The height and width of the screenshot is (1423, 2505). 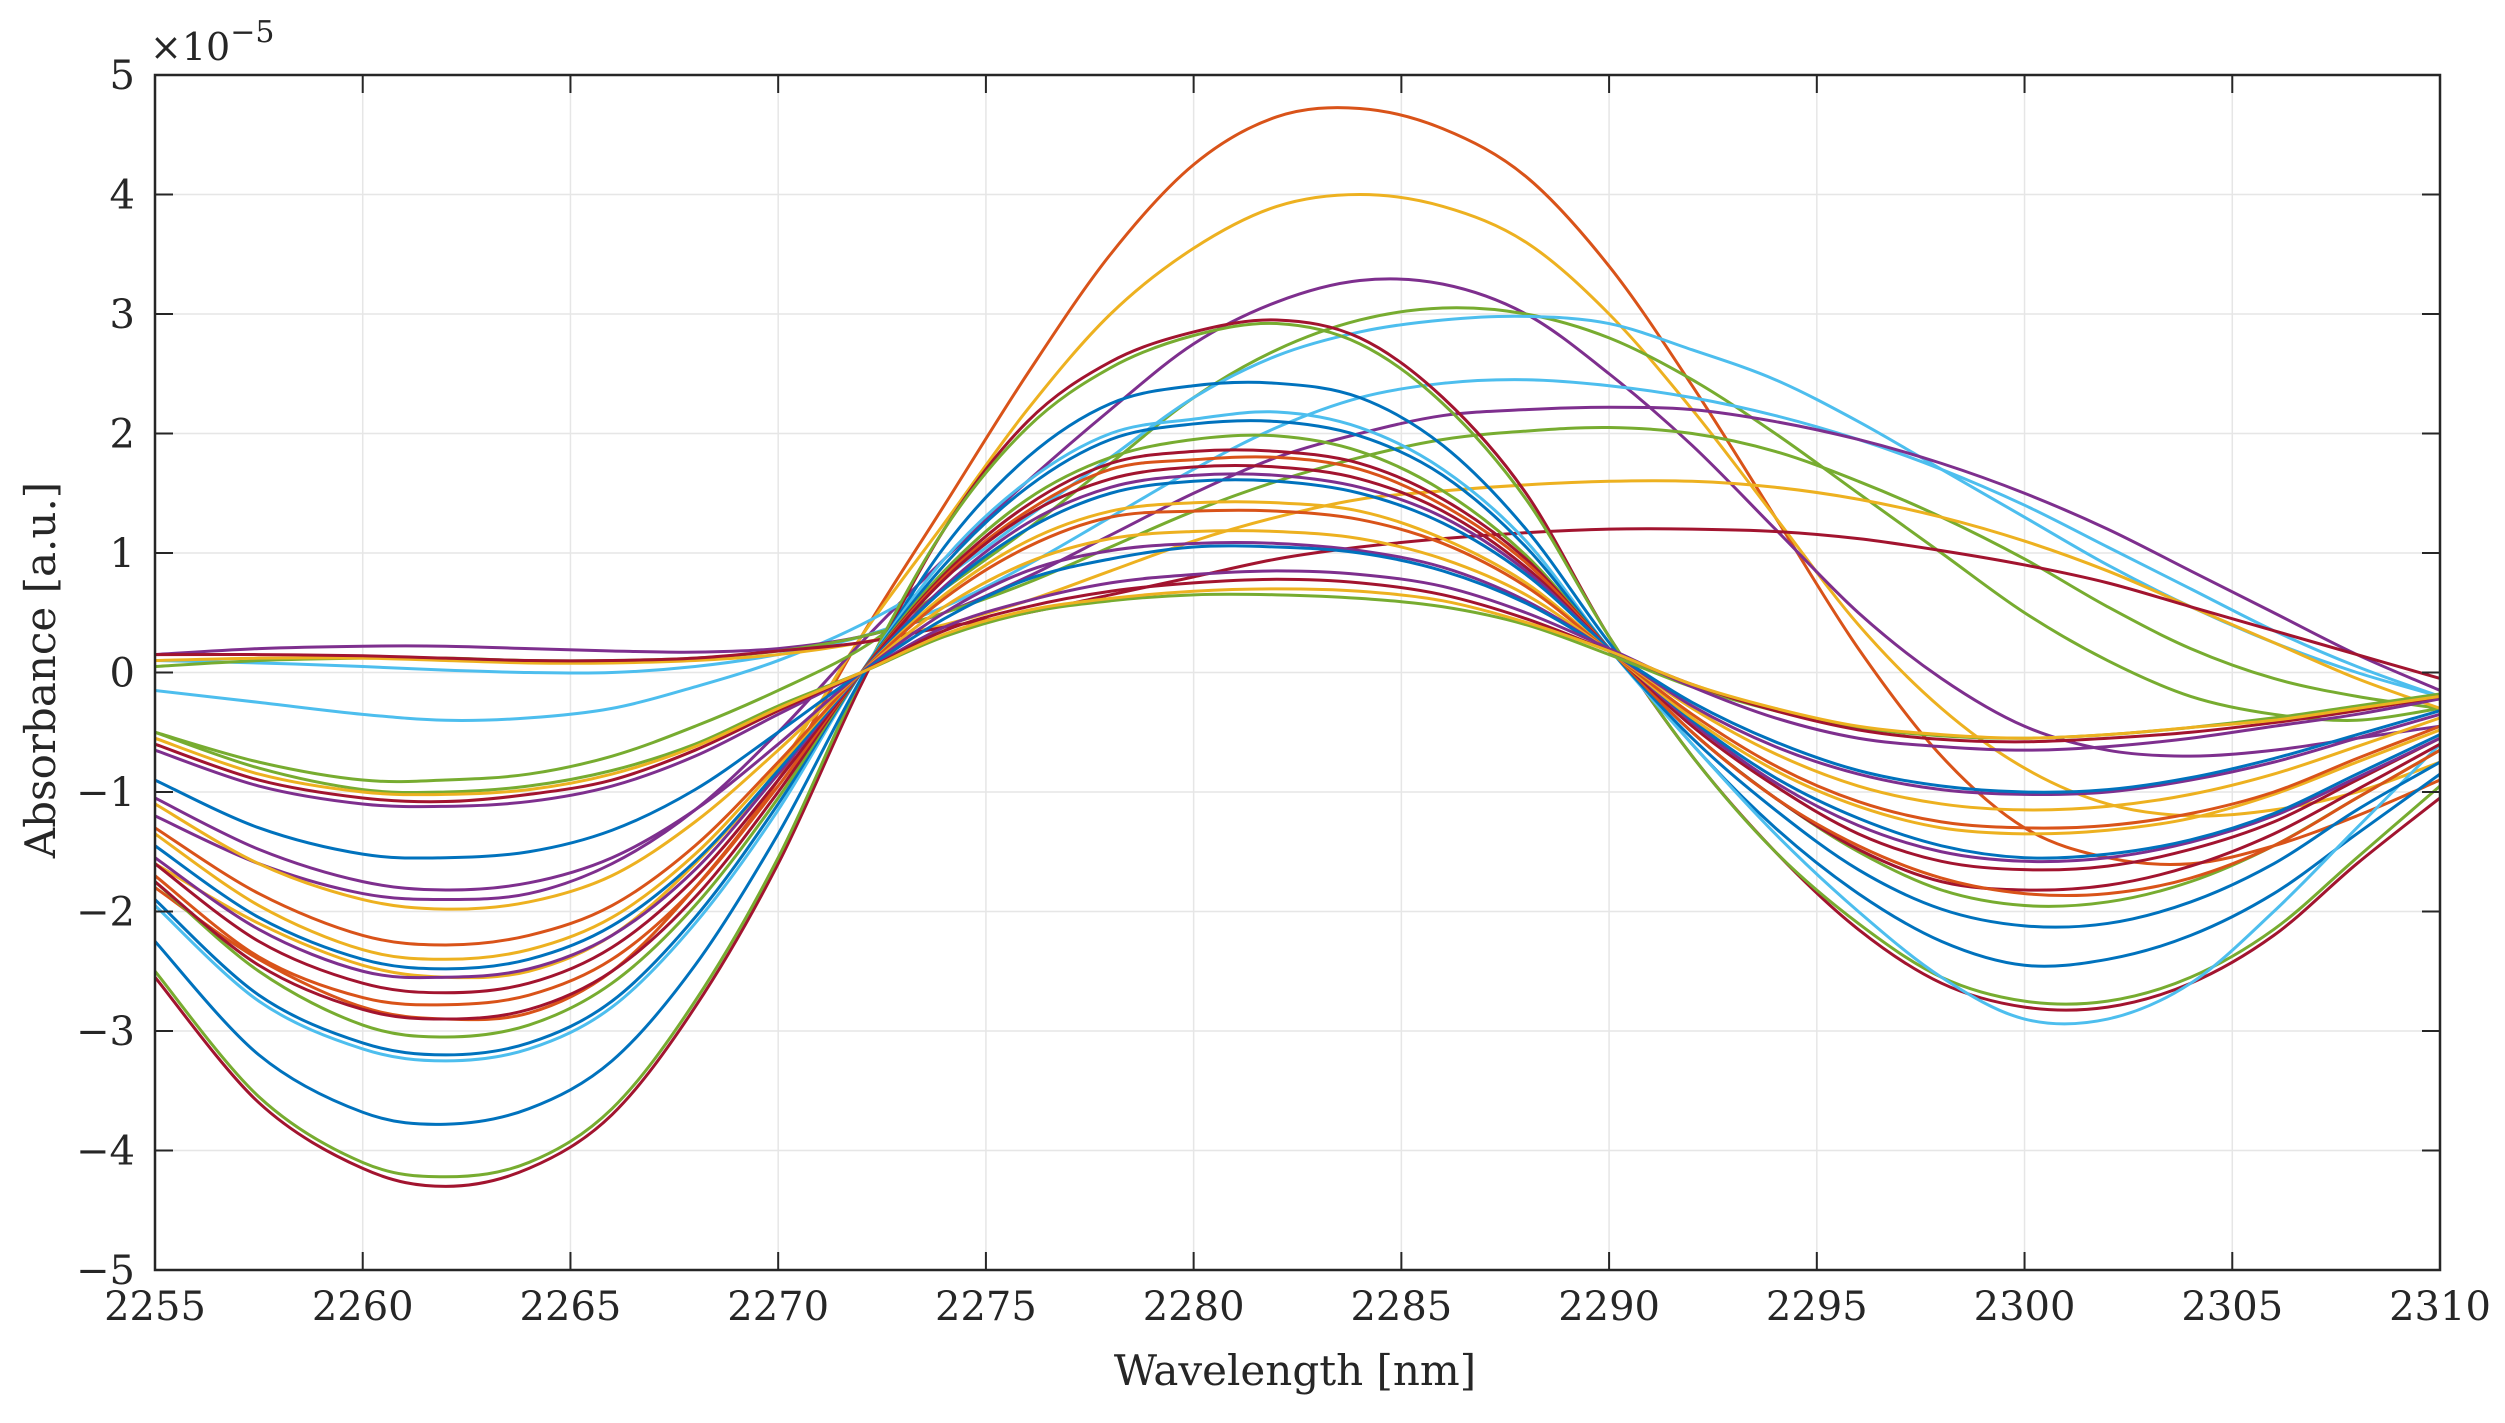 I want to click on y-tick-label: 1, so click(x=122, y=554).